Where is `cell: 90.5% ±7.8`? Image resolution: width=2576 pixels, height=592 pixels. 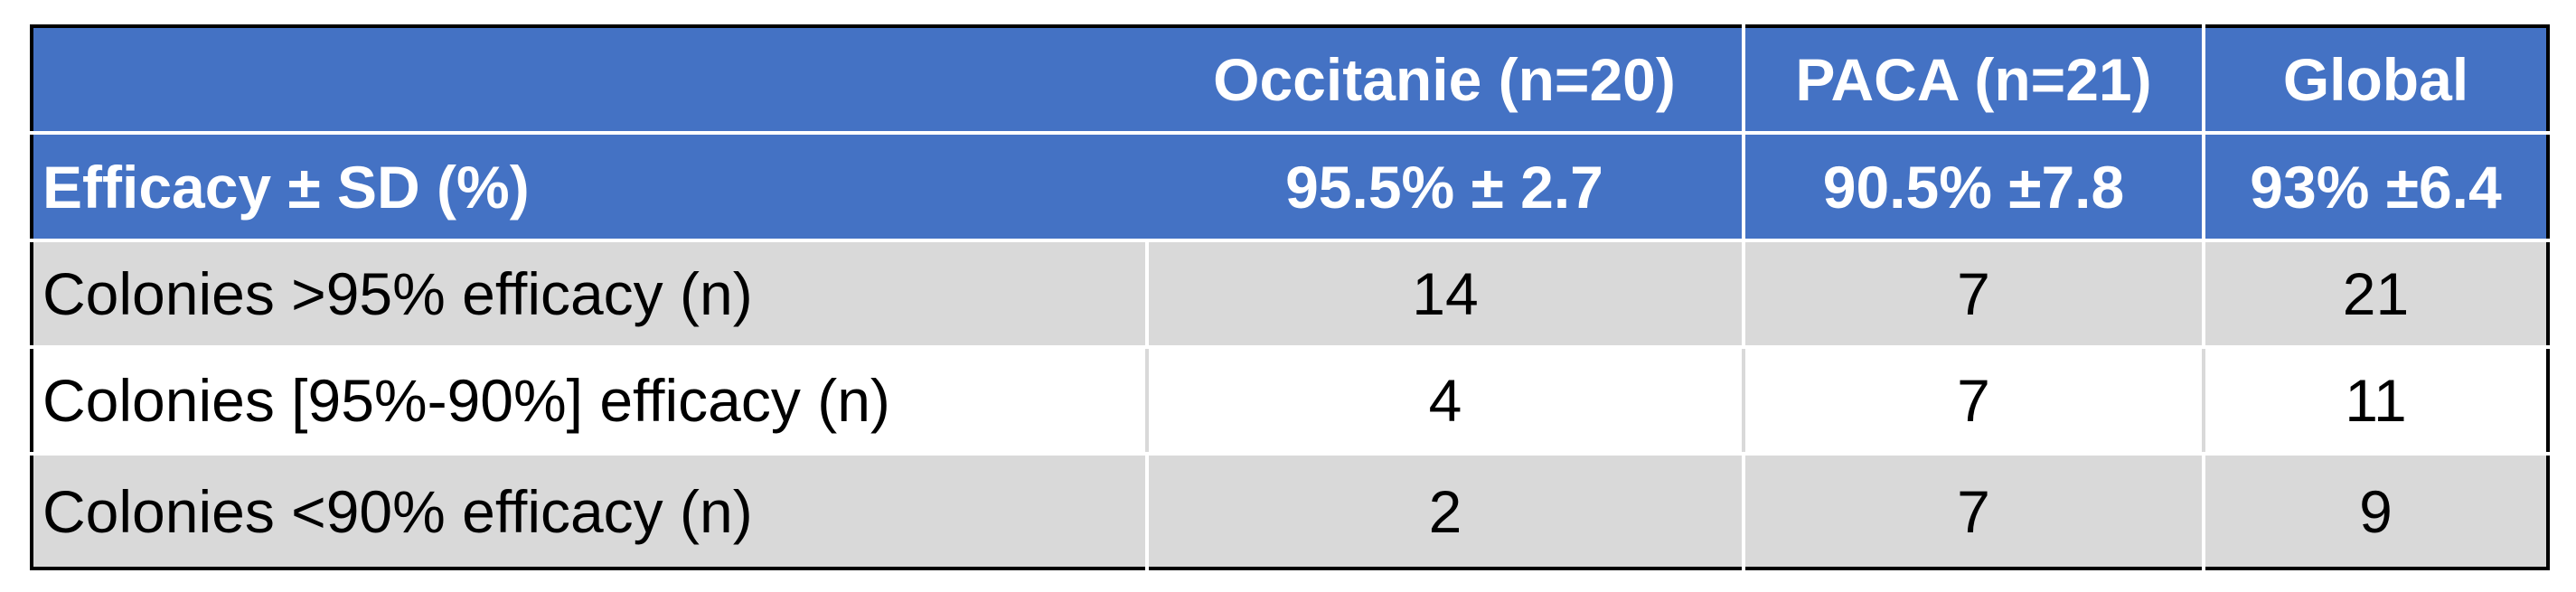 cell: 90.5% ±7.8 is located at coordinates (1973, 187).